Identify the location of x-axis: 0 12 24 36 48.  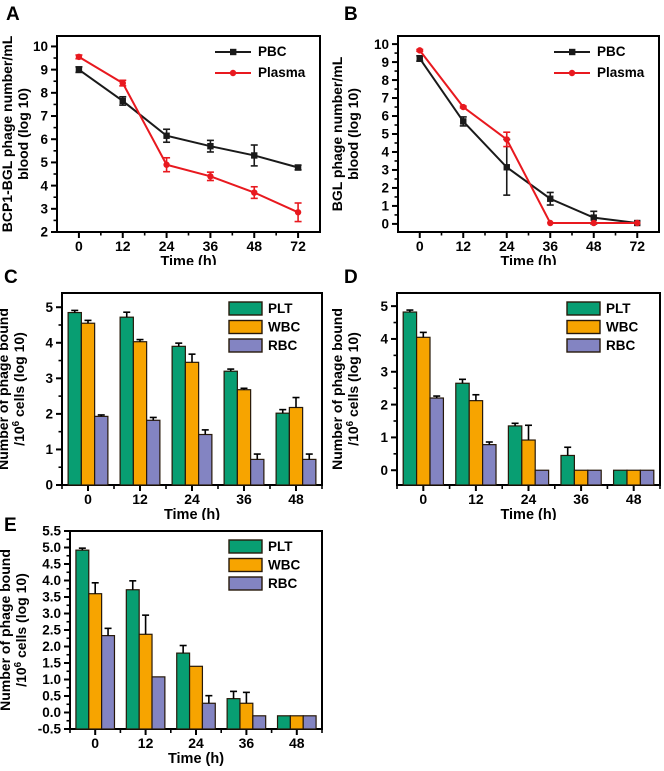
(196, 740).